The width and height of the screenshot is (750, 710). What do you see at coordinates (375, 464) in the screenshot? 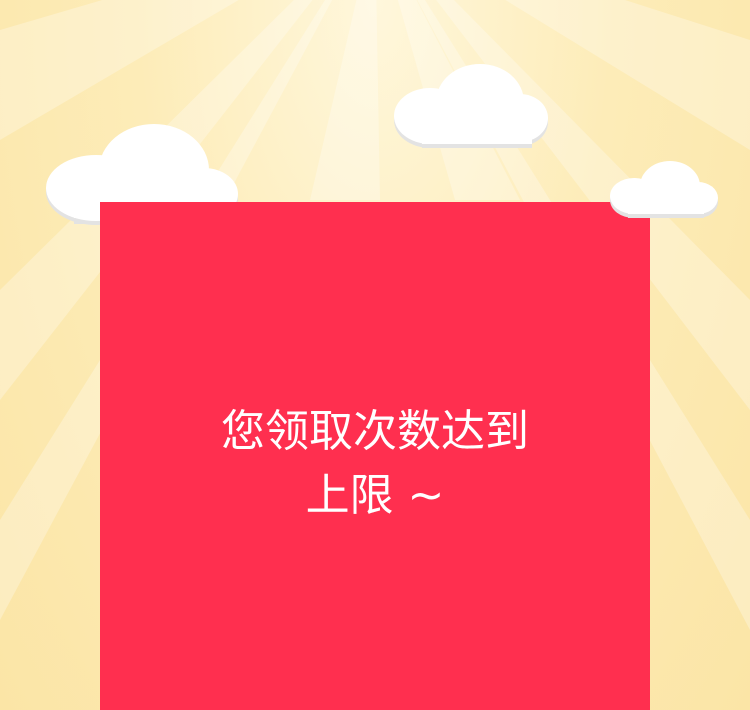
I see `limit-reached-message: 您领取次数达到 上限 ~` at bounding box center [375, 464].